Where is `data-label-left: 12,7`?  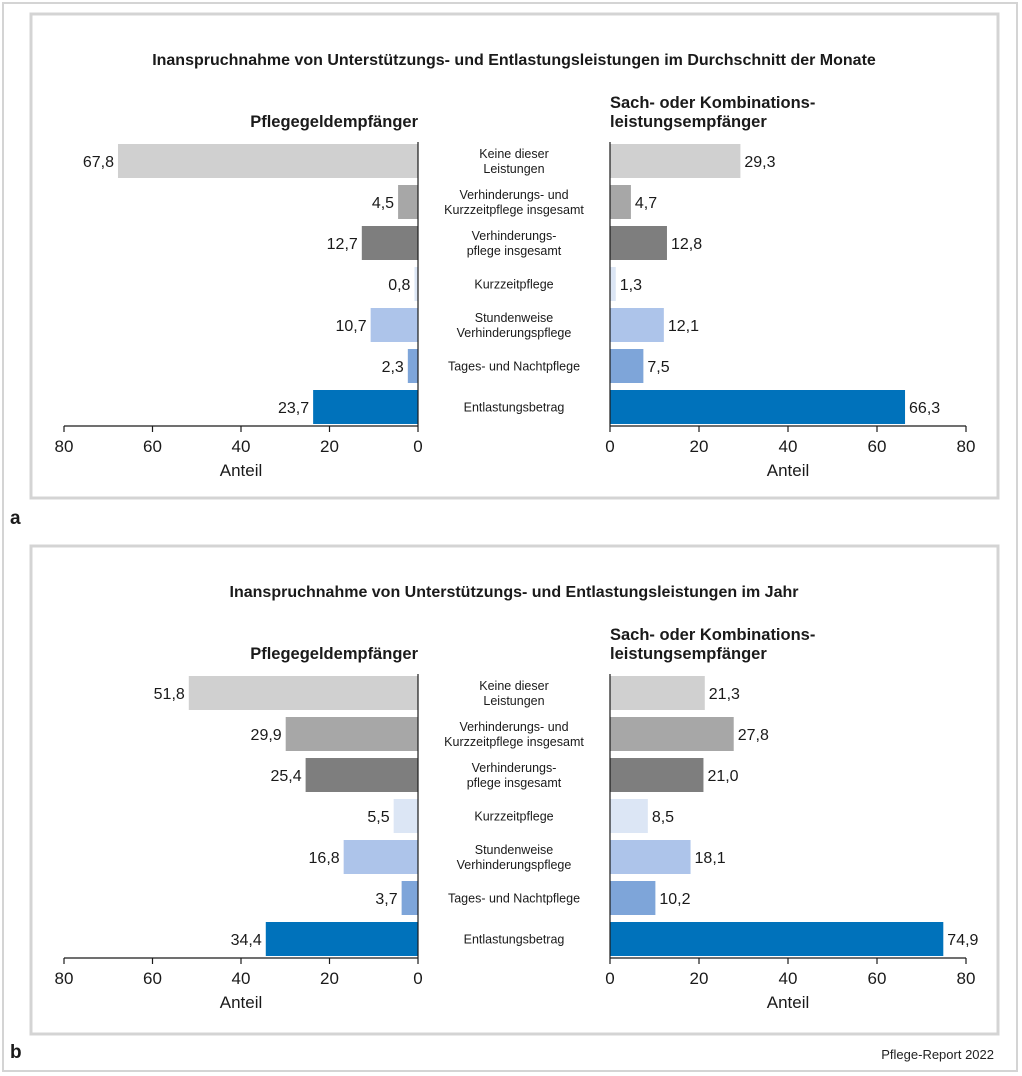 data-label-left: 12,7 is located at coordinates (342, 244).